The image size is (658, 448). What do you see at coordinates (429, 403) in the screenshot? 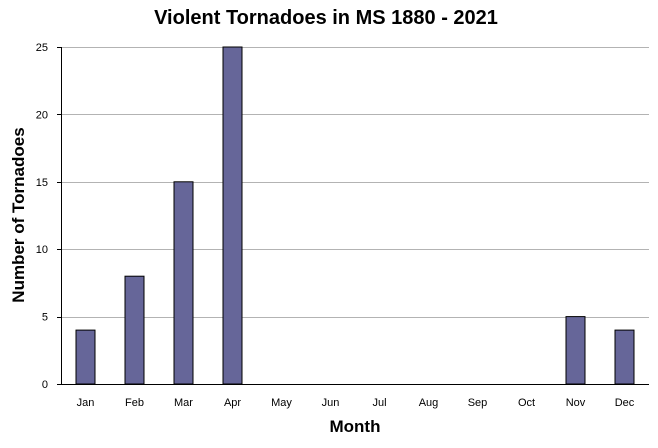
I see `x-tick-label: Aug` at bounding box center [429, 403].